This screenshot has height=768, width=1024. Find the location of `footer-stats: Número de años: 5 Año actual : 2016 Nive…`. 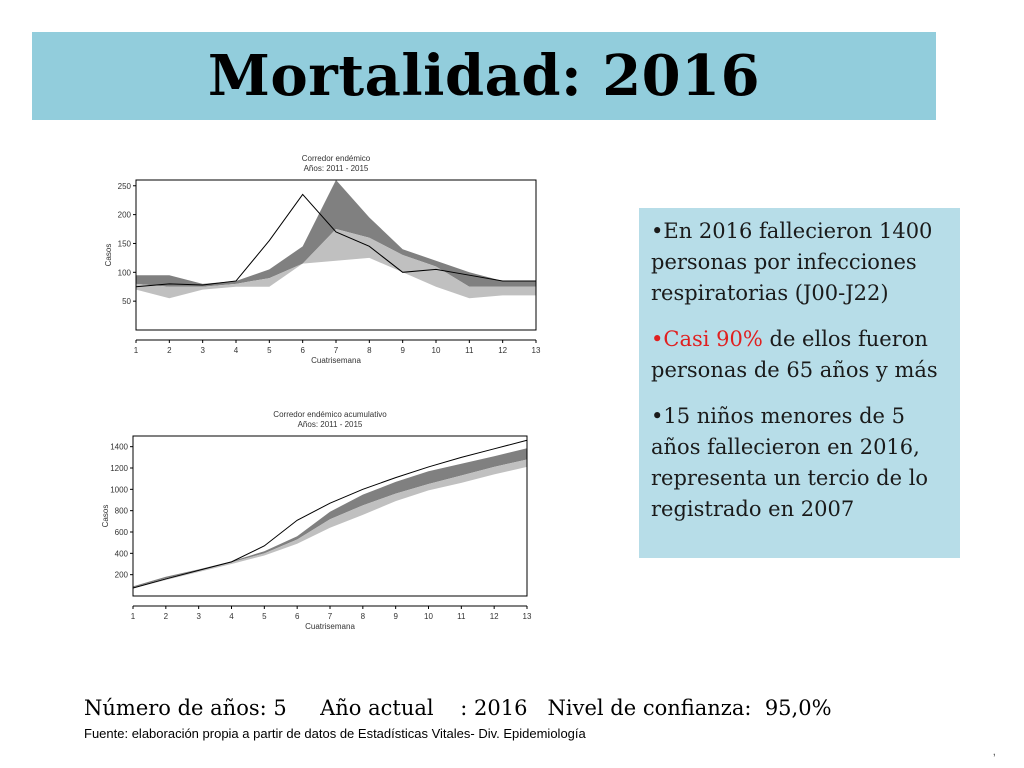

footer-stats: Número de años: 5 Año actual : 2016 Nive… is located at coordinates (458, 708).